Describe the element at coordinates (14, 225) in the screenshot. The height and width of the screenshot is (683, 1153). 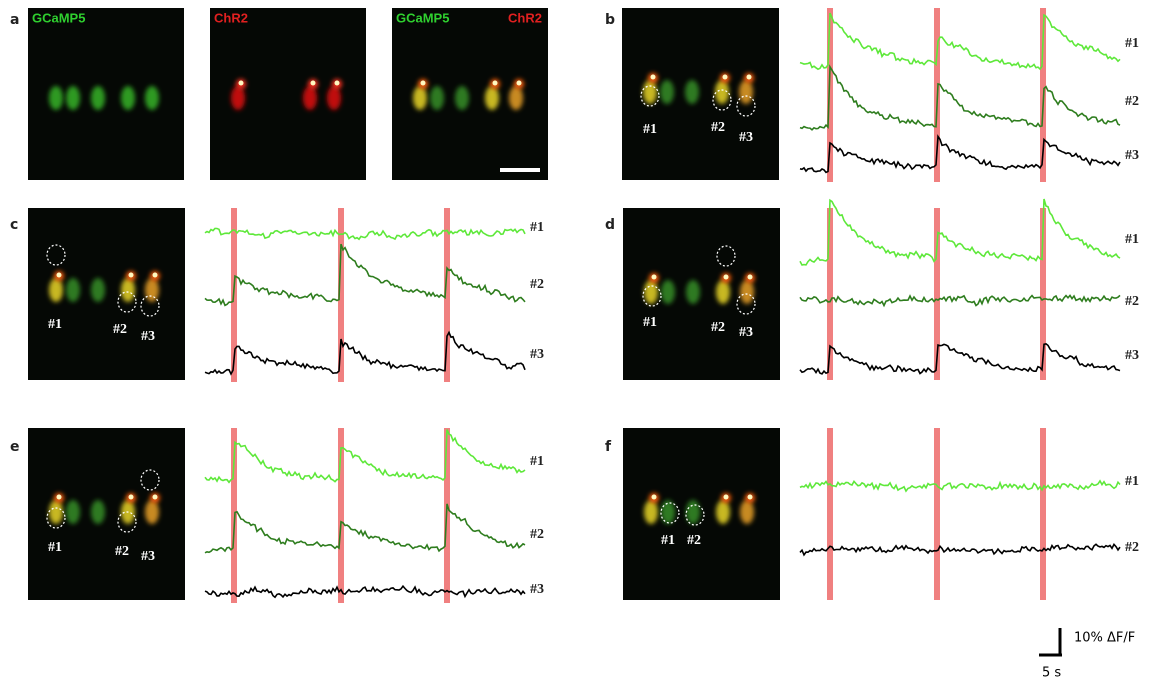
I see `panel-letter: c` at that location.